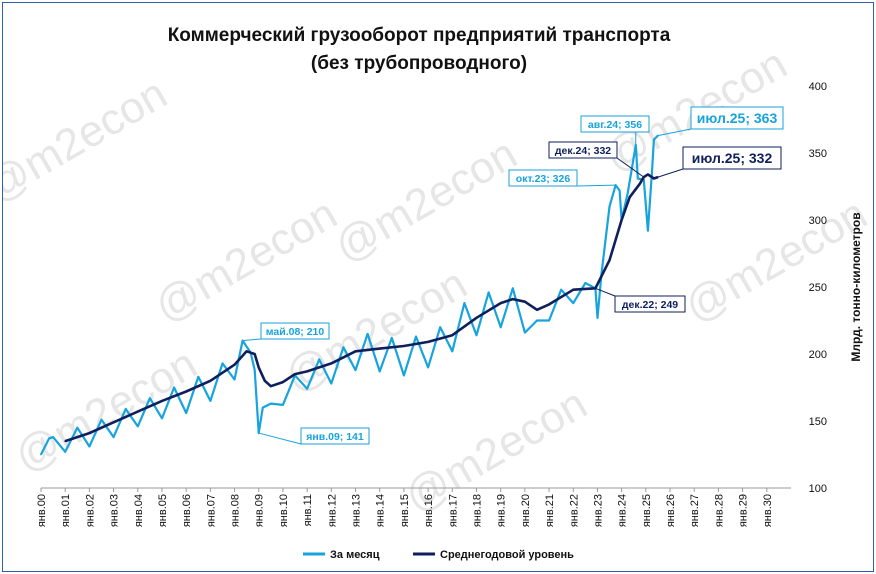 The image size is (876, 574). I want to click on legend-label: За месяц, so click(355, 555).